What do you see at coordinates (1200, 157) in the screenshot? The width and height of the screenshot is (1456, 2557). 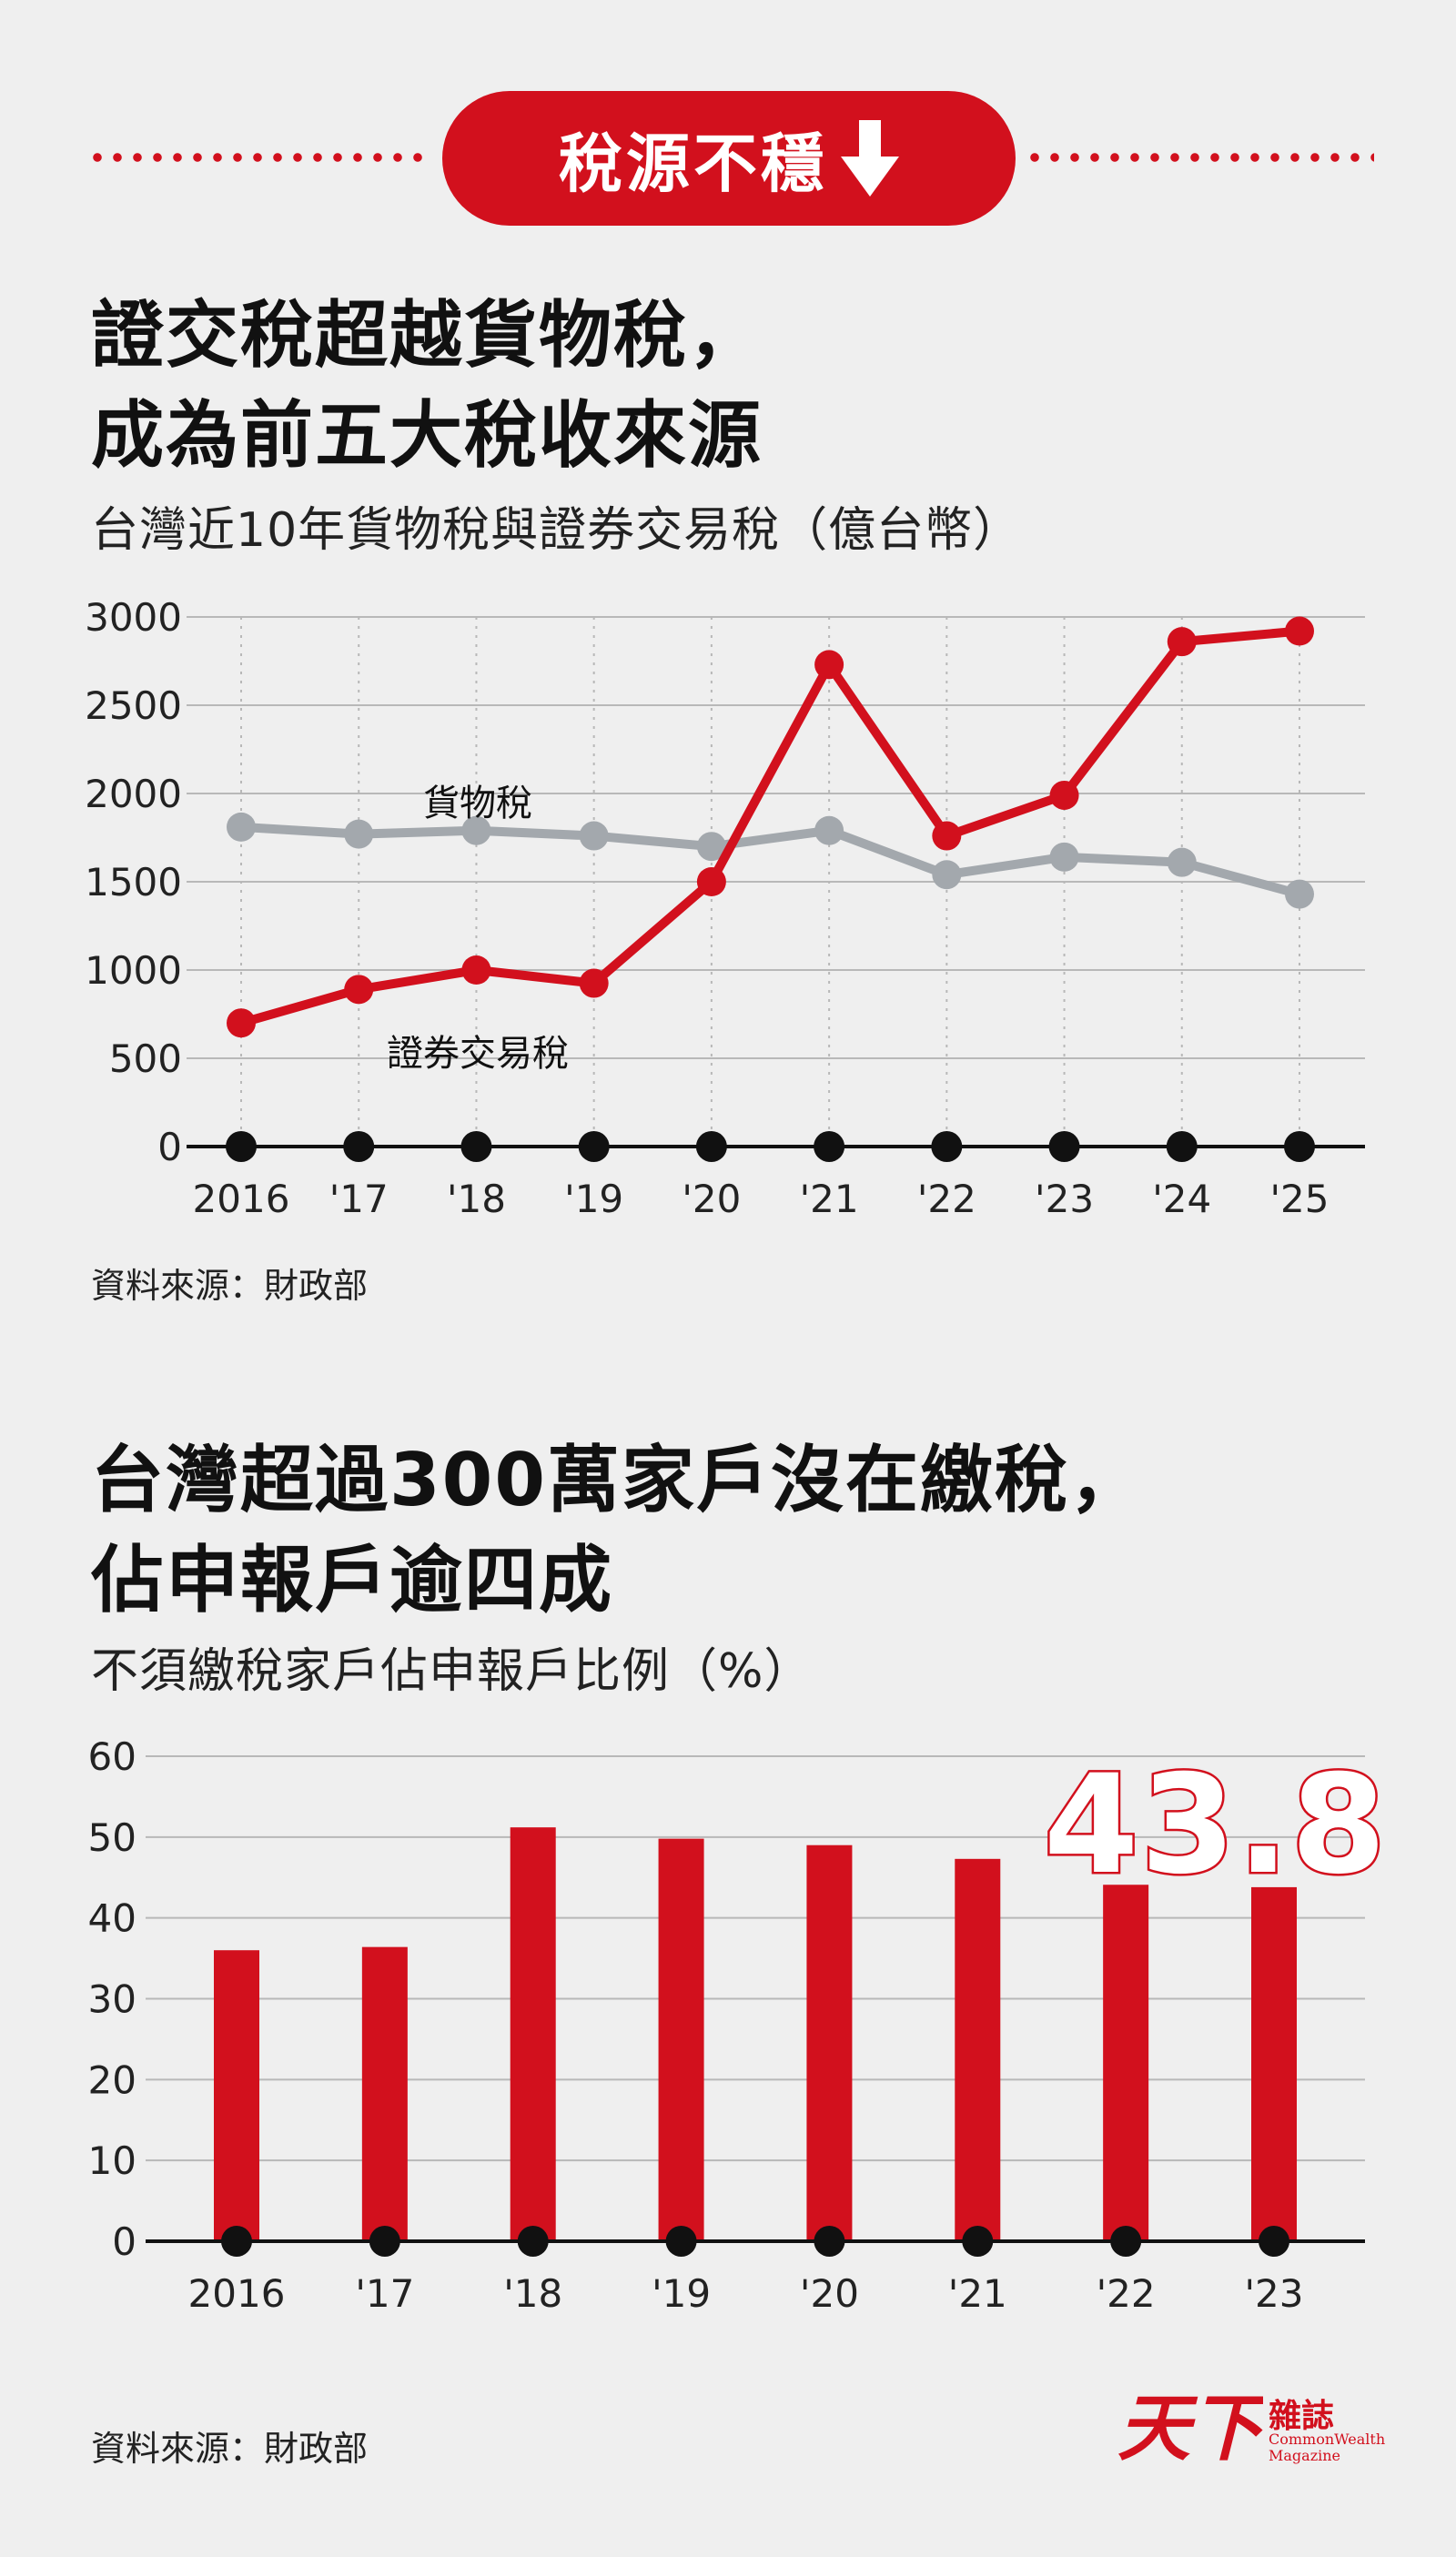 I see `dotted-rule-right` at bounding box center [1200, 157].